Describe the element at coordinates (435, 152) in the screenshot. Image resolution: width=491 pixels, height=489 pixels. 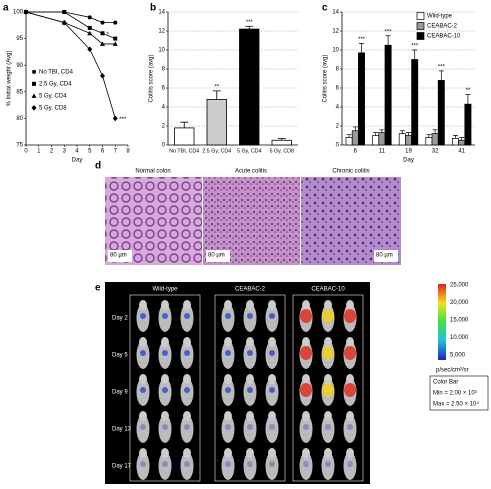
I see `x-tick-label: 32` at that location.